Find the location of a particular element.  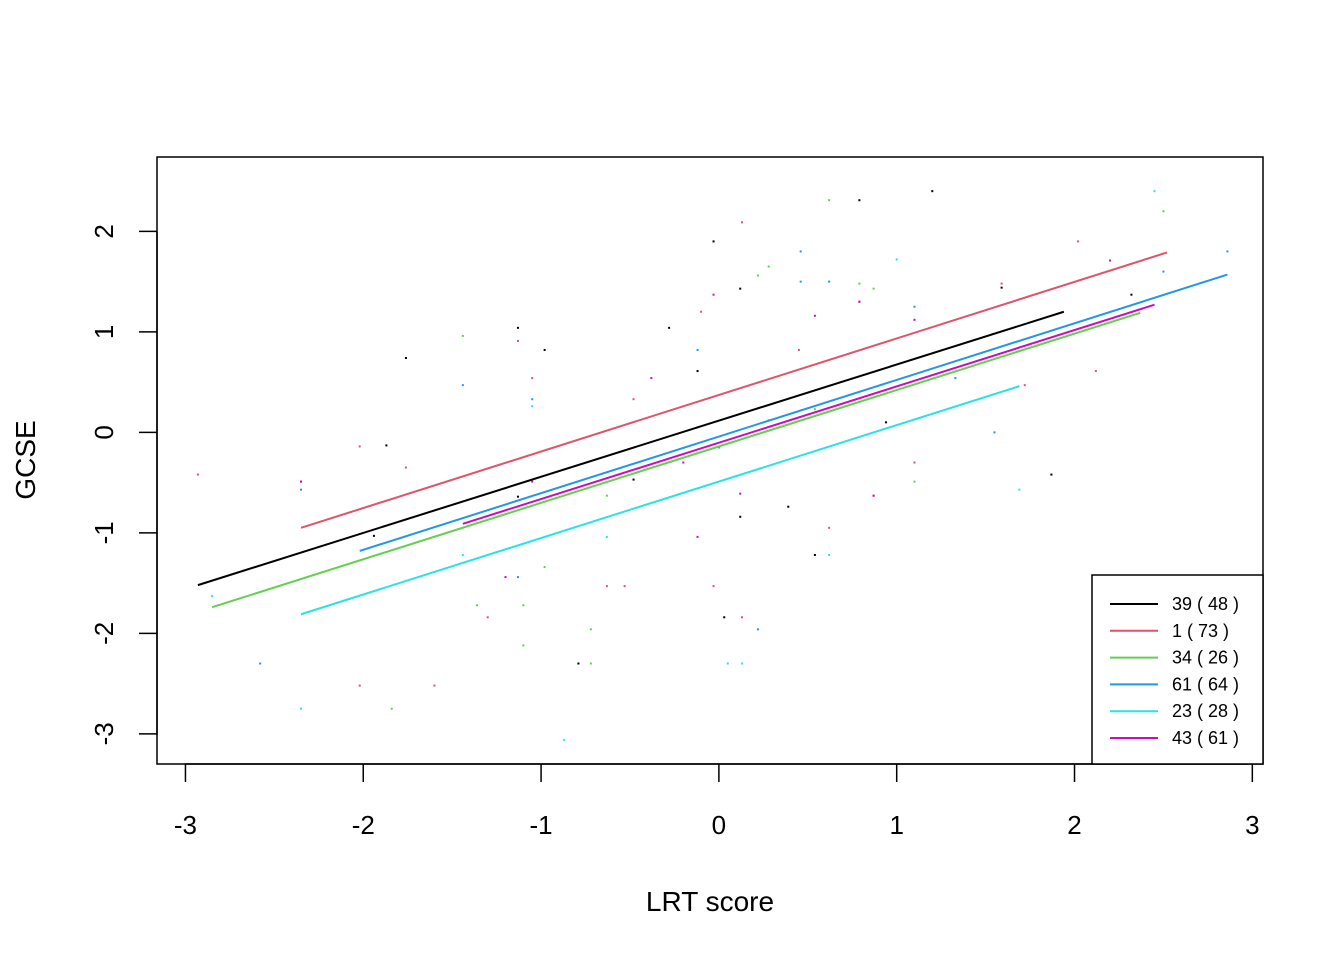

legend-label: 1 ( 73 ) is located at coordinates (1200, 631).